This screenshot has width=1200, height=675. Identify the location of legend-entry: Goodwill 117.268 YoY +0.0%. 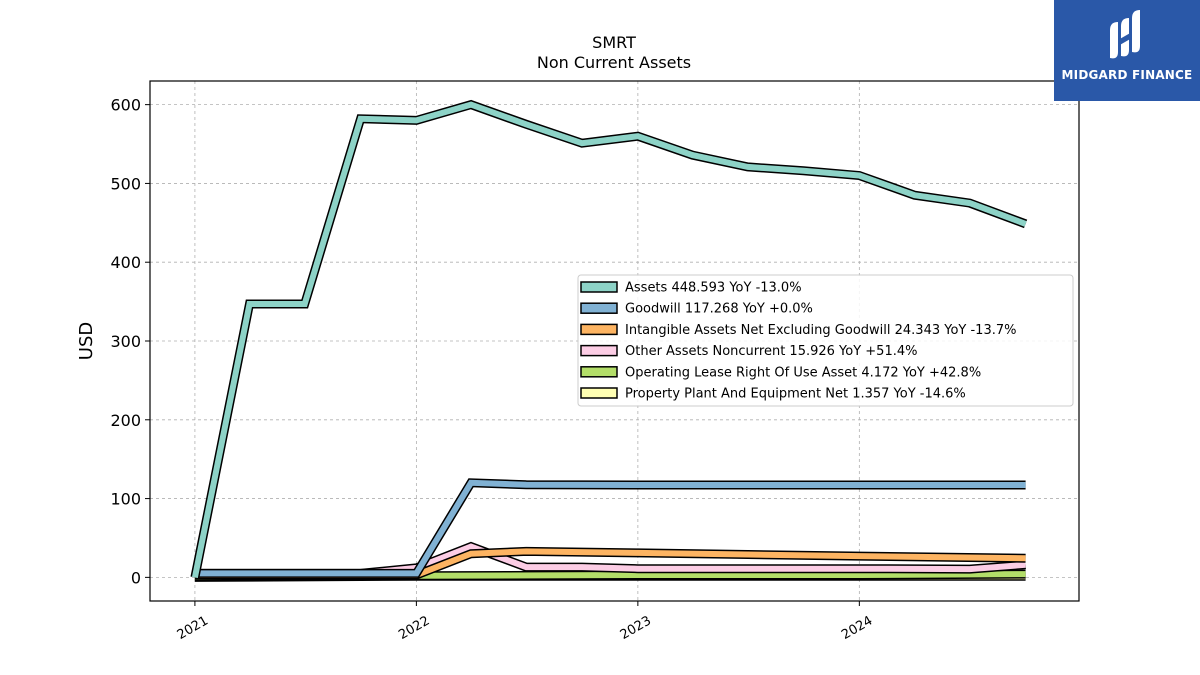
(719, 309).